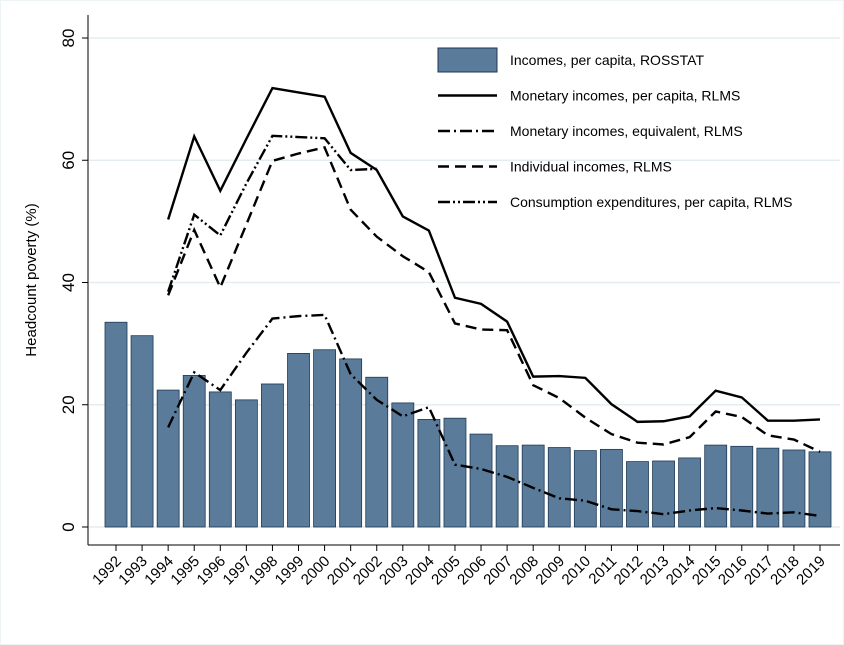 The width and height of the screenshot is (844, 645). What do you see at coordinates (607, 60) in the screenshot?
I see `legend-label: Incomes, per capita, ROSSTAT` at bounding box center [607, 60].